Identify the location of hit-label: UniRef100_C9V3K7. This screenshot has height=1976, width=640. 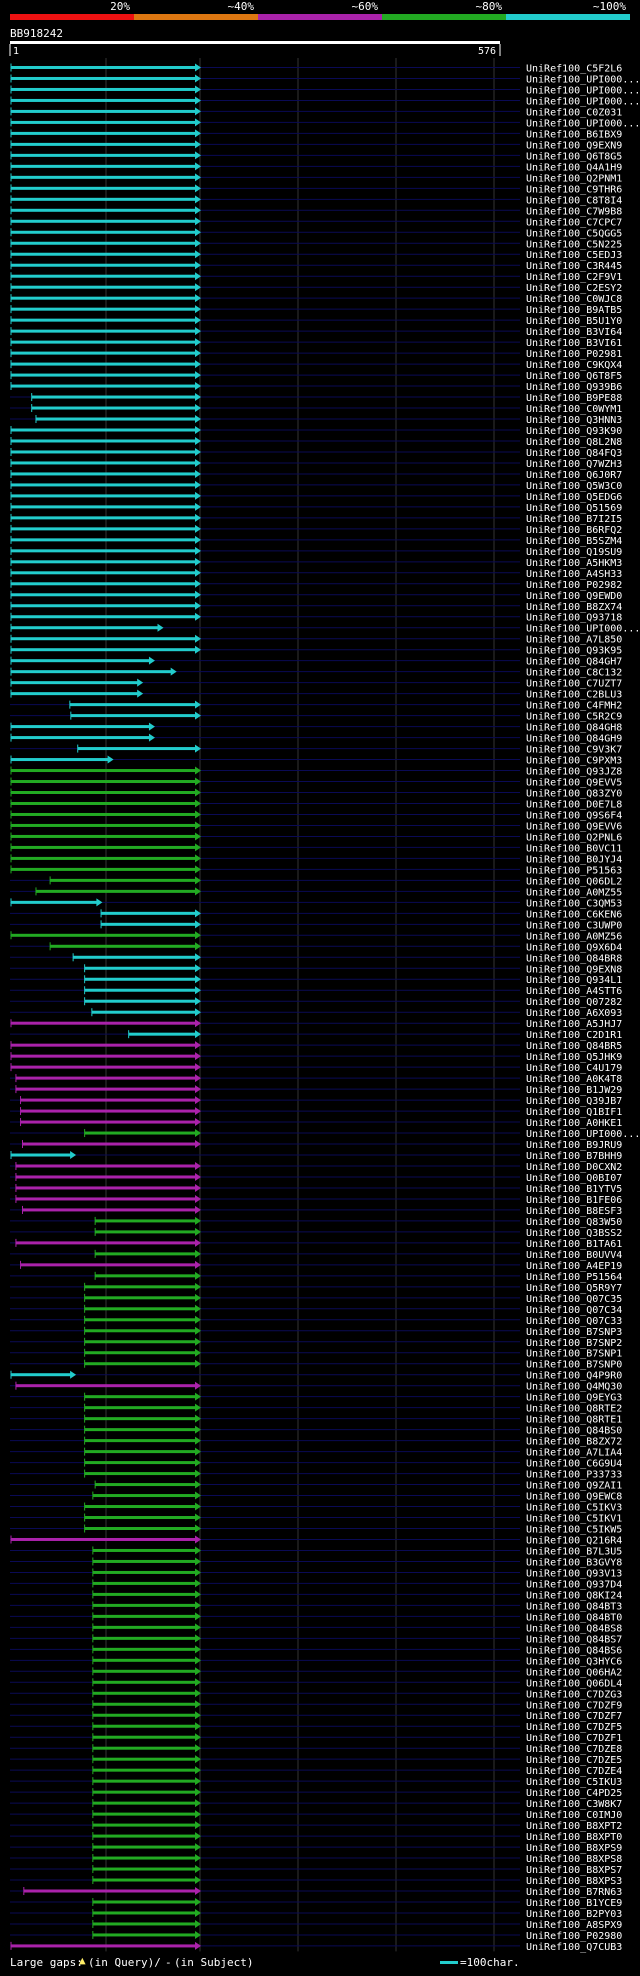
(574, 750).